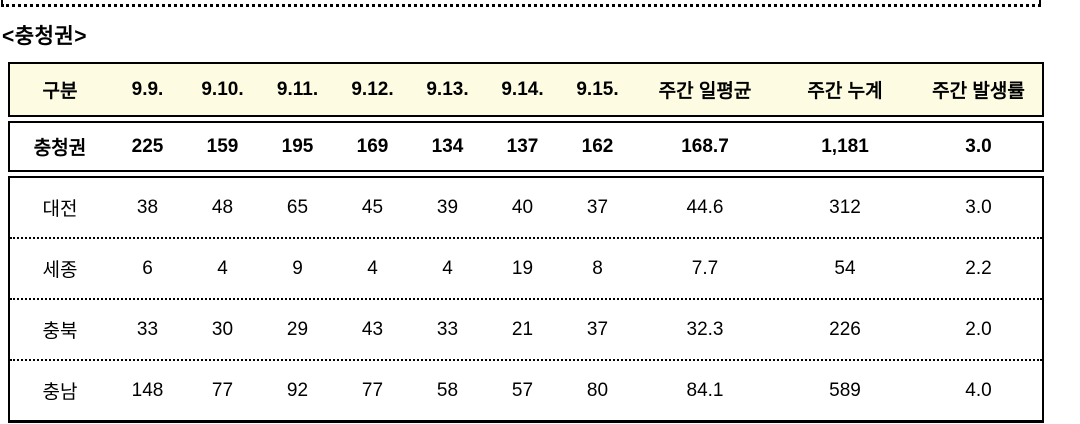 This screenshot has height=424, width=1080. Describe the element at coordinates (222, 207) in the screenshot. I see `row-value: 48` at that location.